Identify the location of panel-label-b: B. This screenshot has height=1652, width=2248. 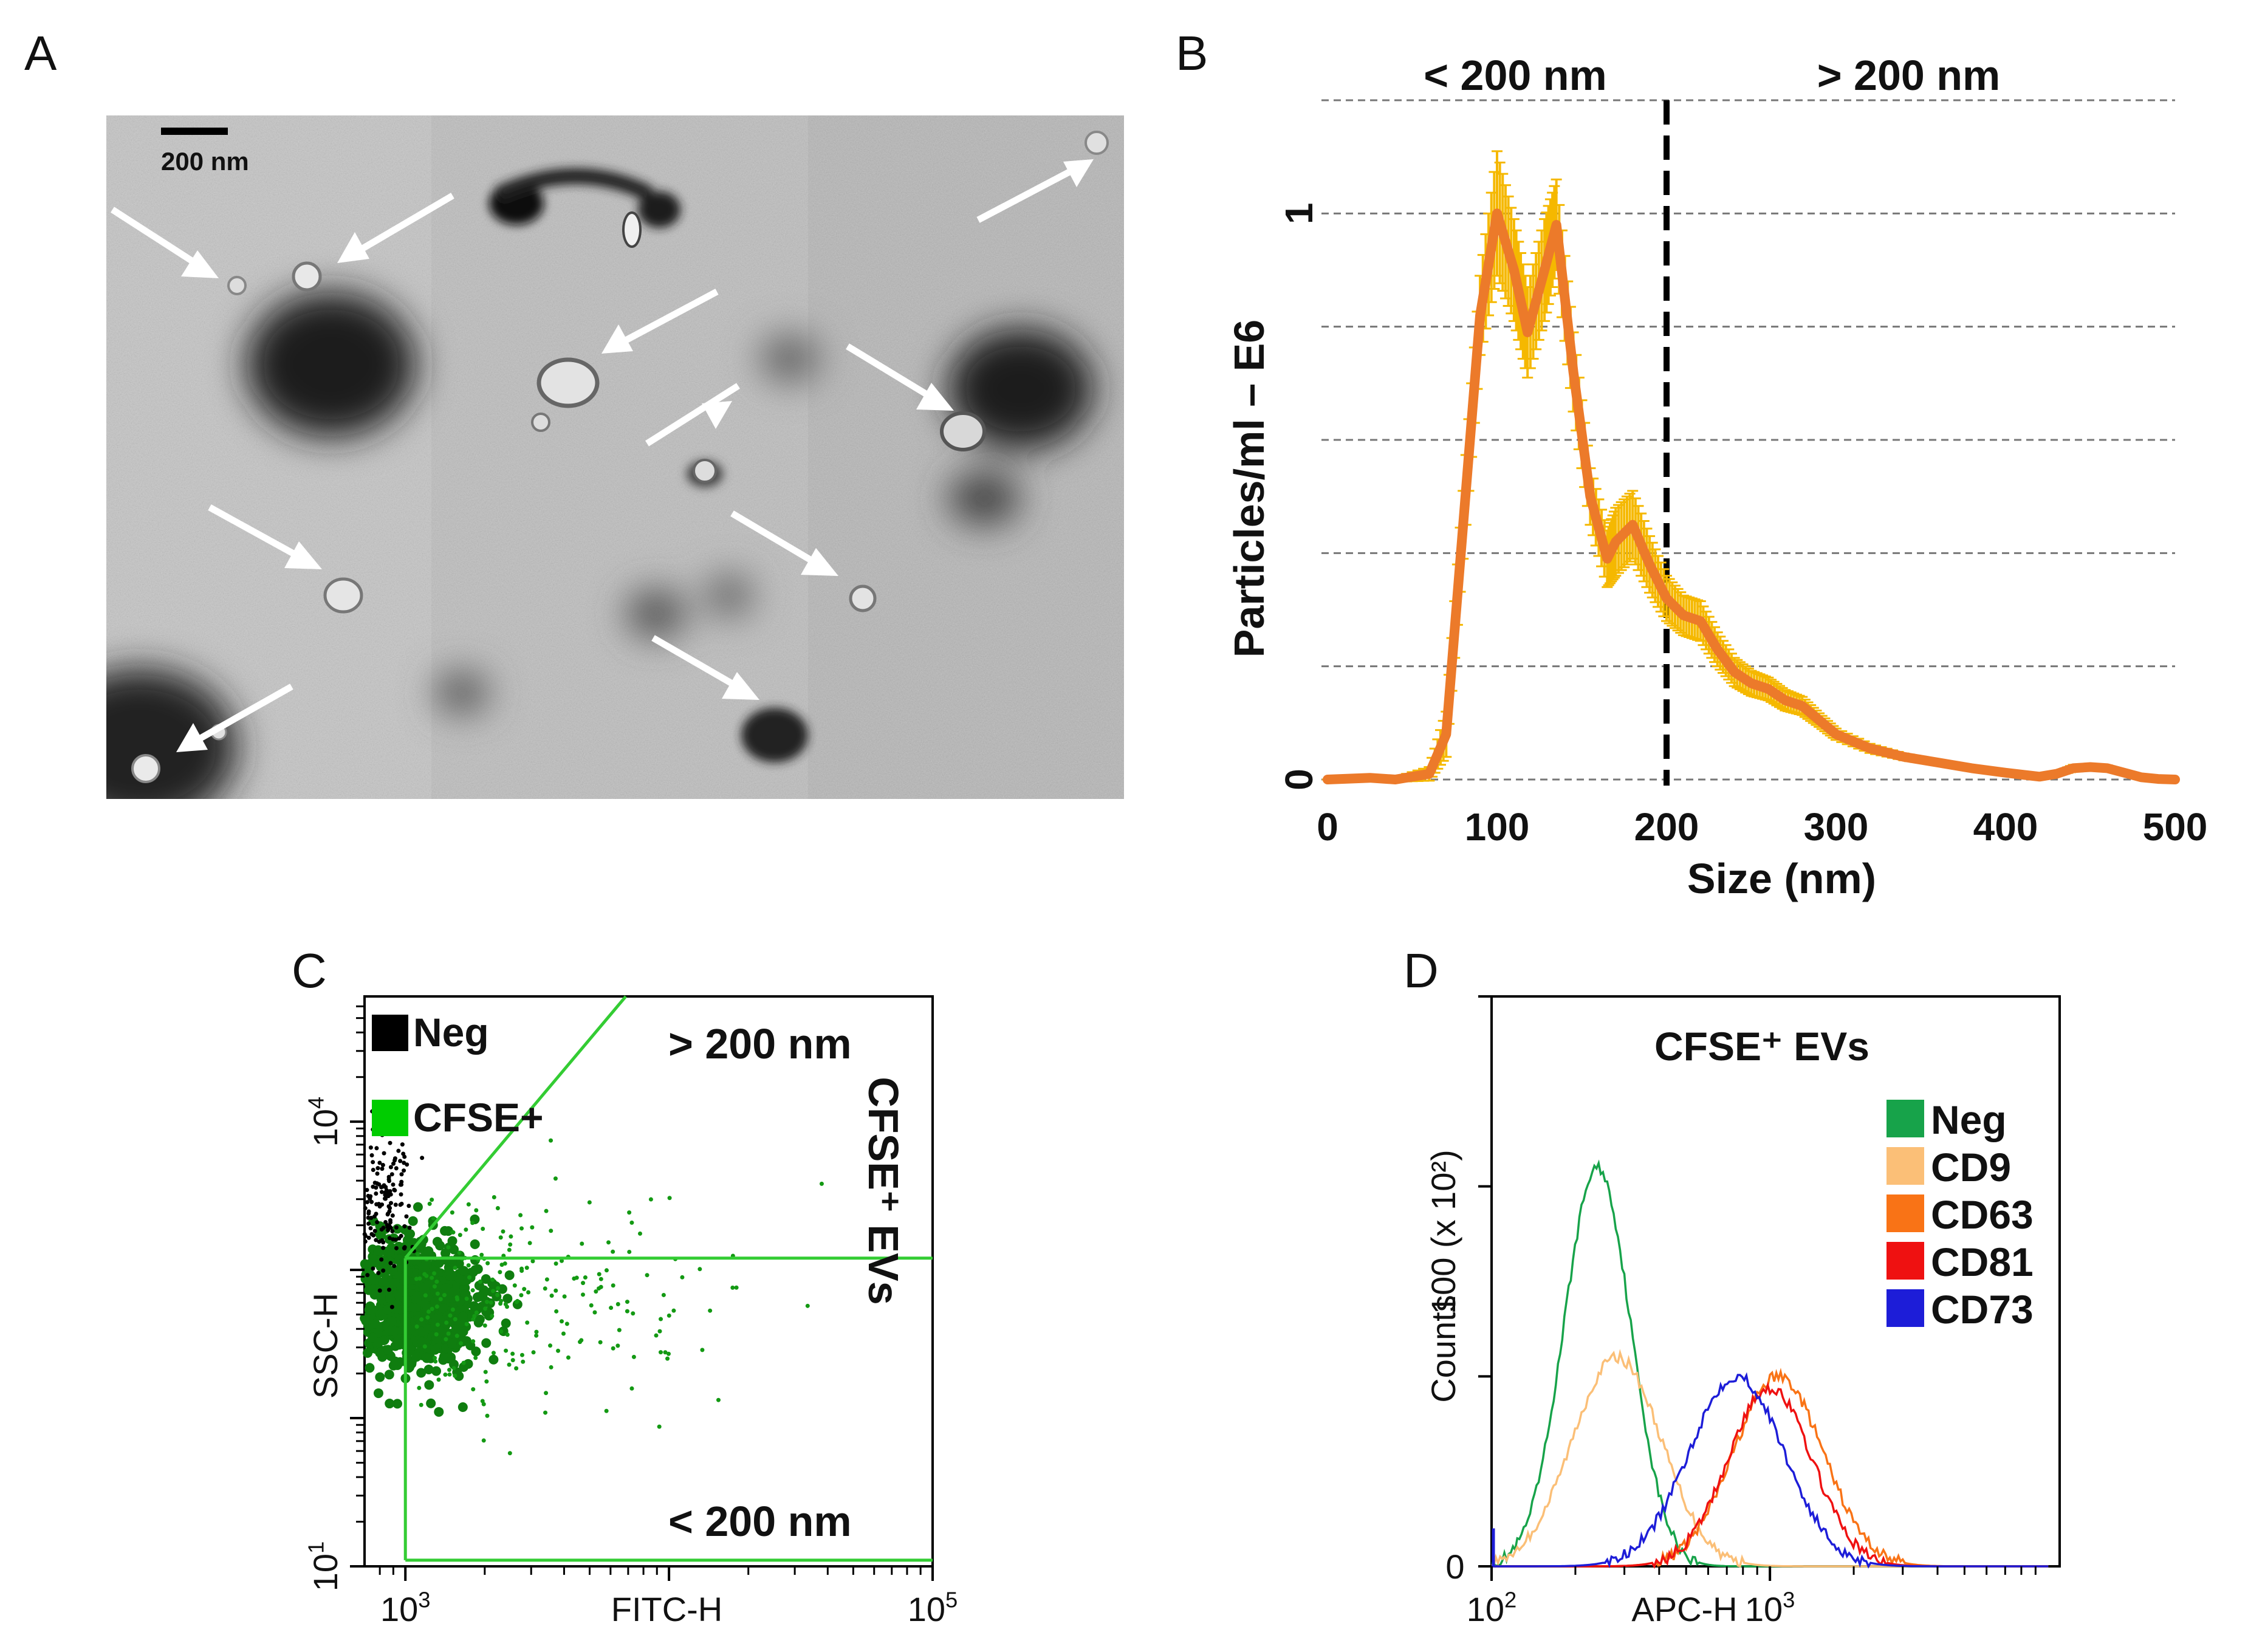
(1192, 53).